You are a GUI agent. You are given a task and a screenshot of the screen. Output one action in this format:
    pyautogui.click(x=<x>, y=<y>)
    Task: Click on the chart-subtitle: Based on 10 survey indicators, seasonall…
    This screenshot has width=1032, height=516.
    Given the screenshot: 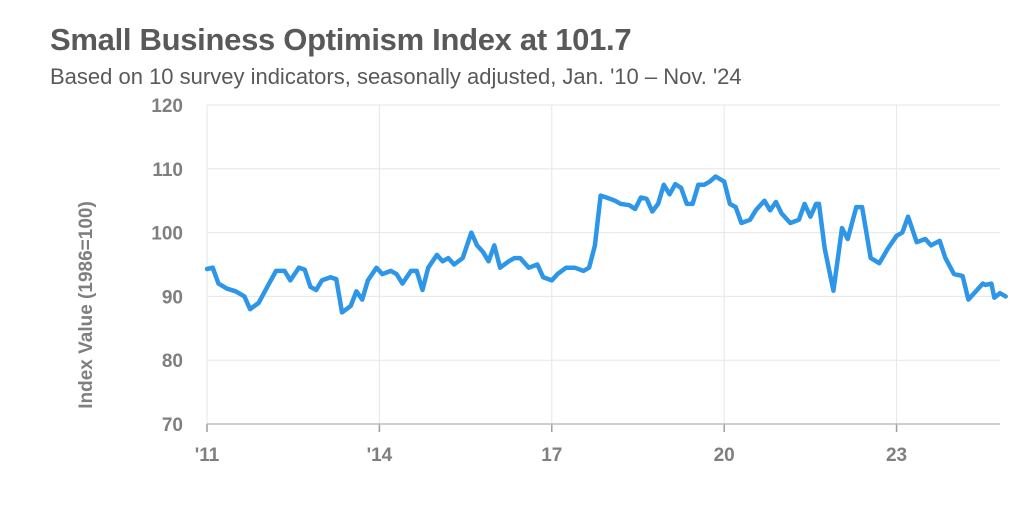 What is the action you would take?
    pyautogui.click(x=396, y=76)
    